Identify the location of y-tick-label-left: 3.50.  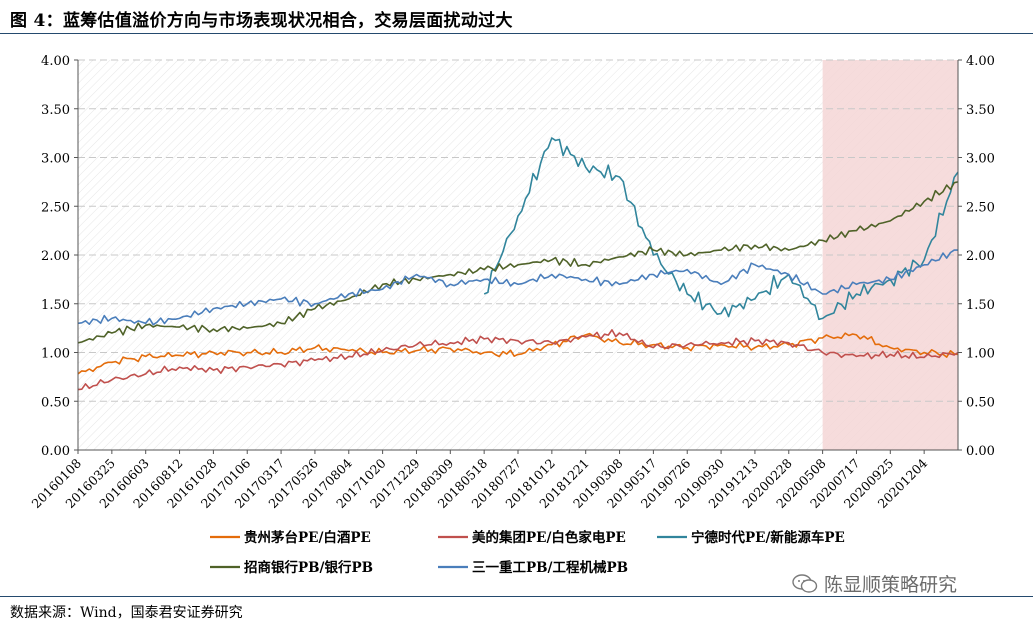
(55, 110).